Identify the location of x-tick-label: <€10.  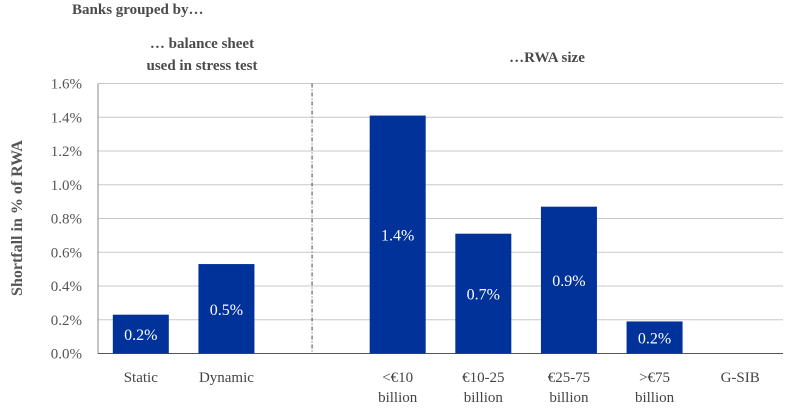
(397, 378).